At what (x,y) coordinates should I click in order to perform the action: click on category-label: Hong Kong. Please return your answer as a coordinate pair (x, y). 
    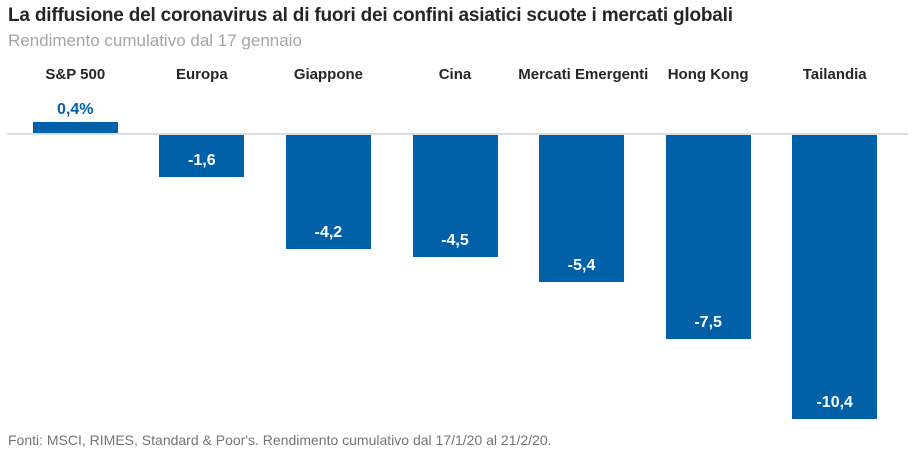
    Looking at the image, I should click on (708, 74).